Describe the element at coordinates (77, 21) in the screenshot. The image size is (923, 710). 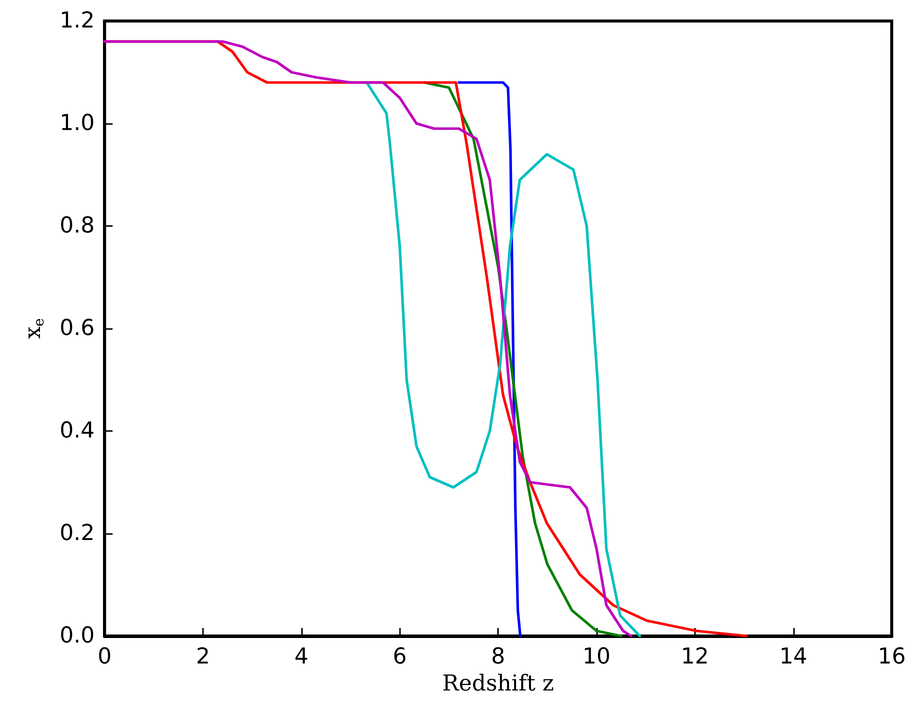
I see `y-tick-label: 1.2` at that location.